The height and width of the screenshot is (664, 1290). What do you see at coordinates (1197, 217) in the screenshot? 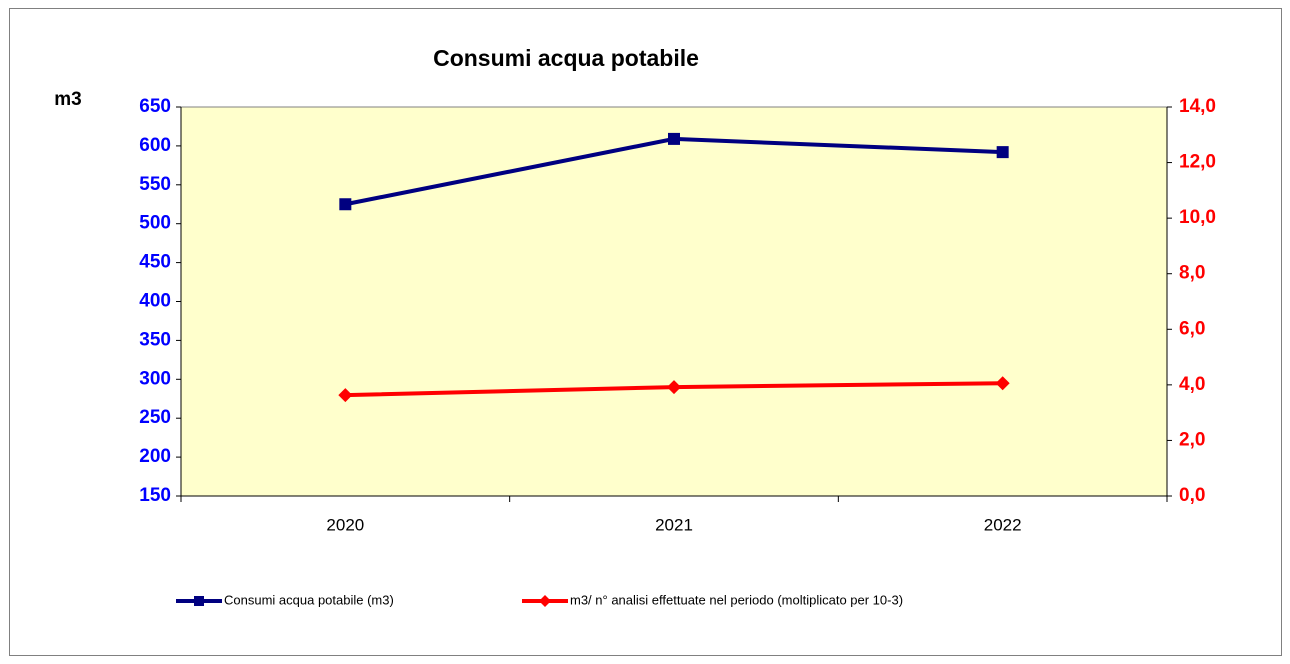
I see `y2-tick-label: 10,0` at bounding box center [1197, 217].